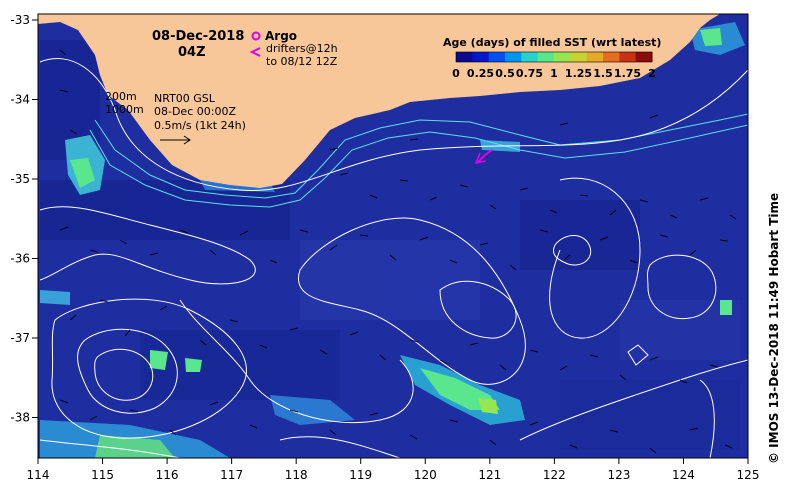 The width and height of the screenshot is (790, 496). Describe the element at coordinates (121, 96) in the screenshot. I see `isobath-200-label: 200m` at that location.